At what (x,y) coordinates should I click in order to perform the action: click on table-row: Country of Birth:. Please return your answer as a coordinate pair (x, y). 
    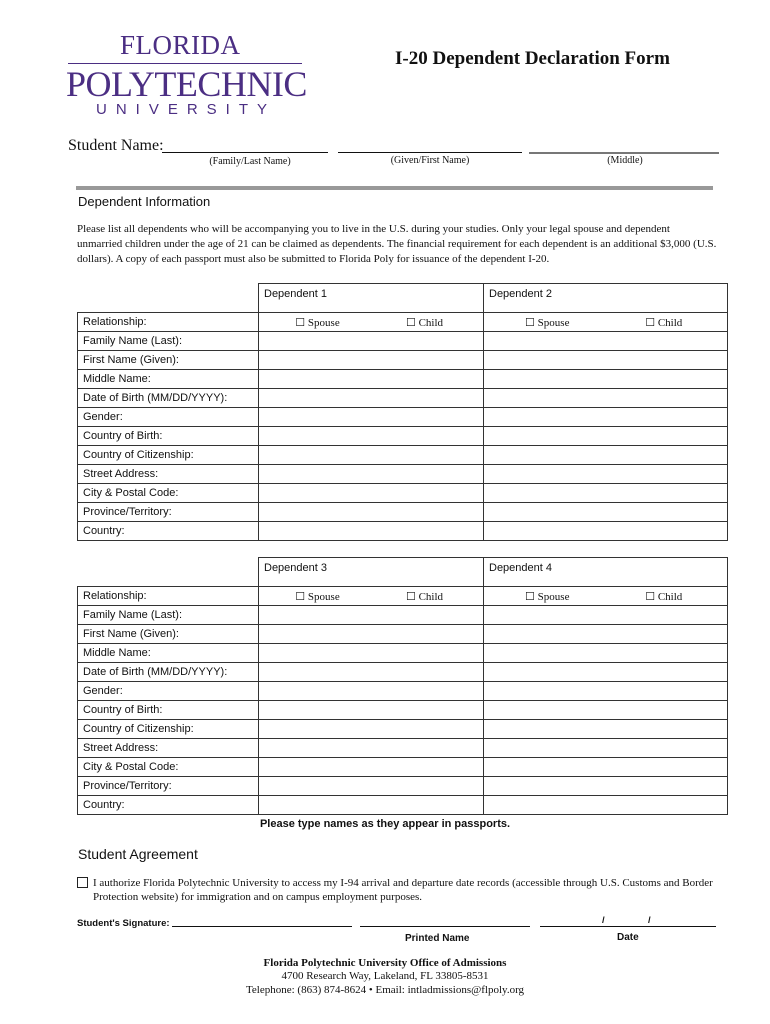
    Looking at the image, I should click on (402, 436).